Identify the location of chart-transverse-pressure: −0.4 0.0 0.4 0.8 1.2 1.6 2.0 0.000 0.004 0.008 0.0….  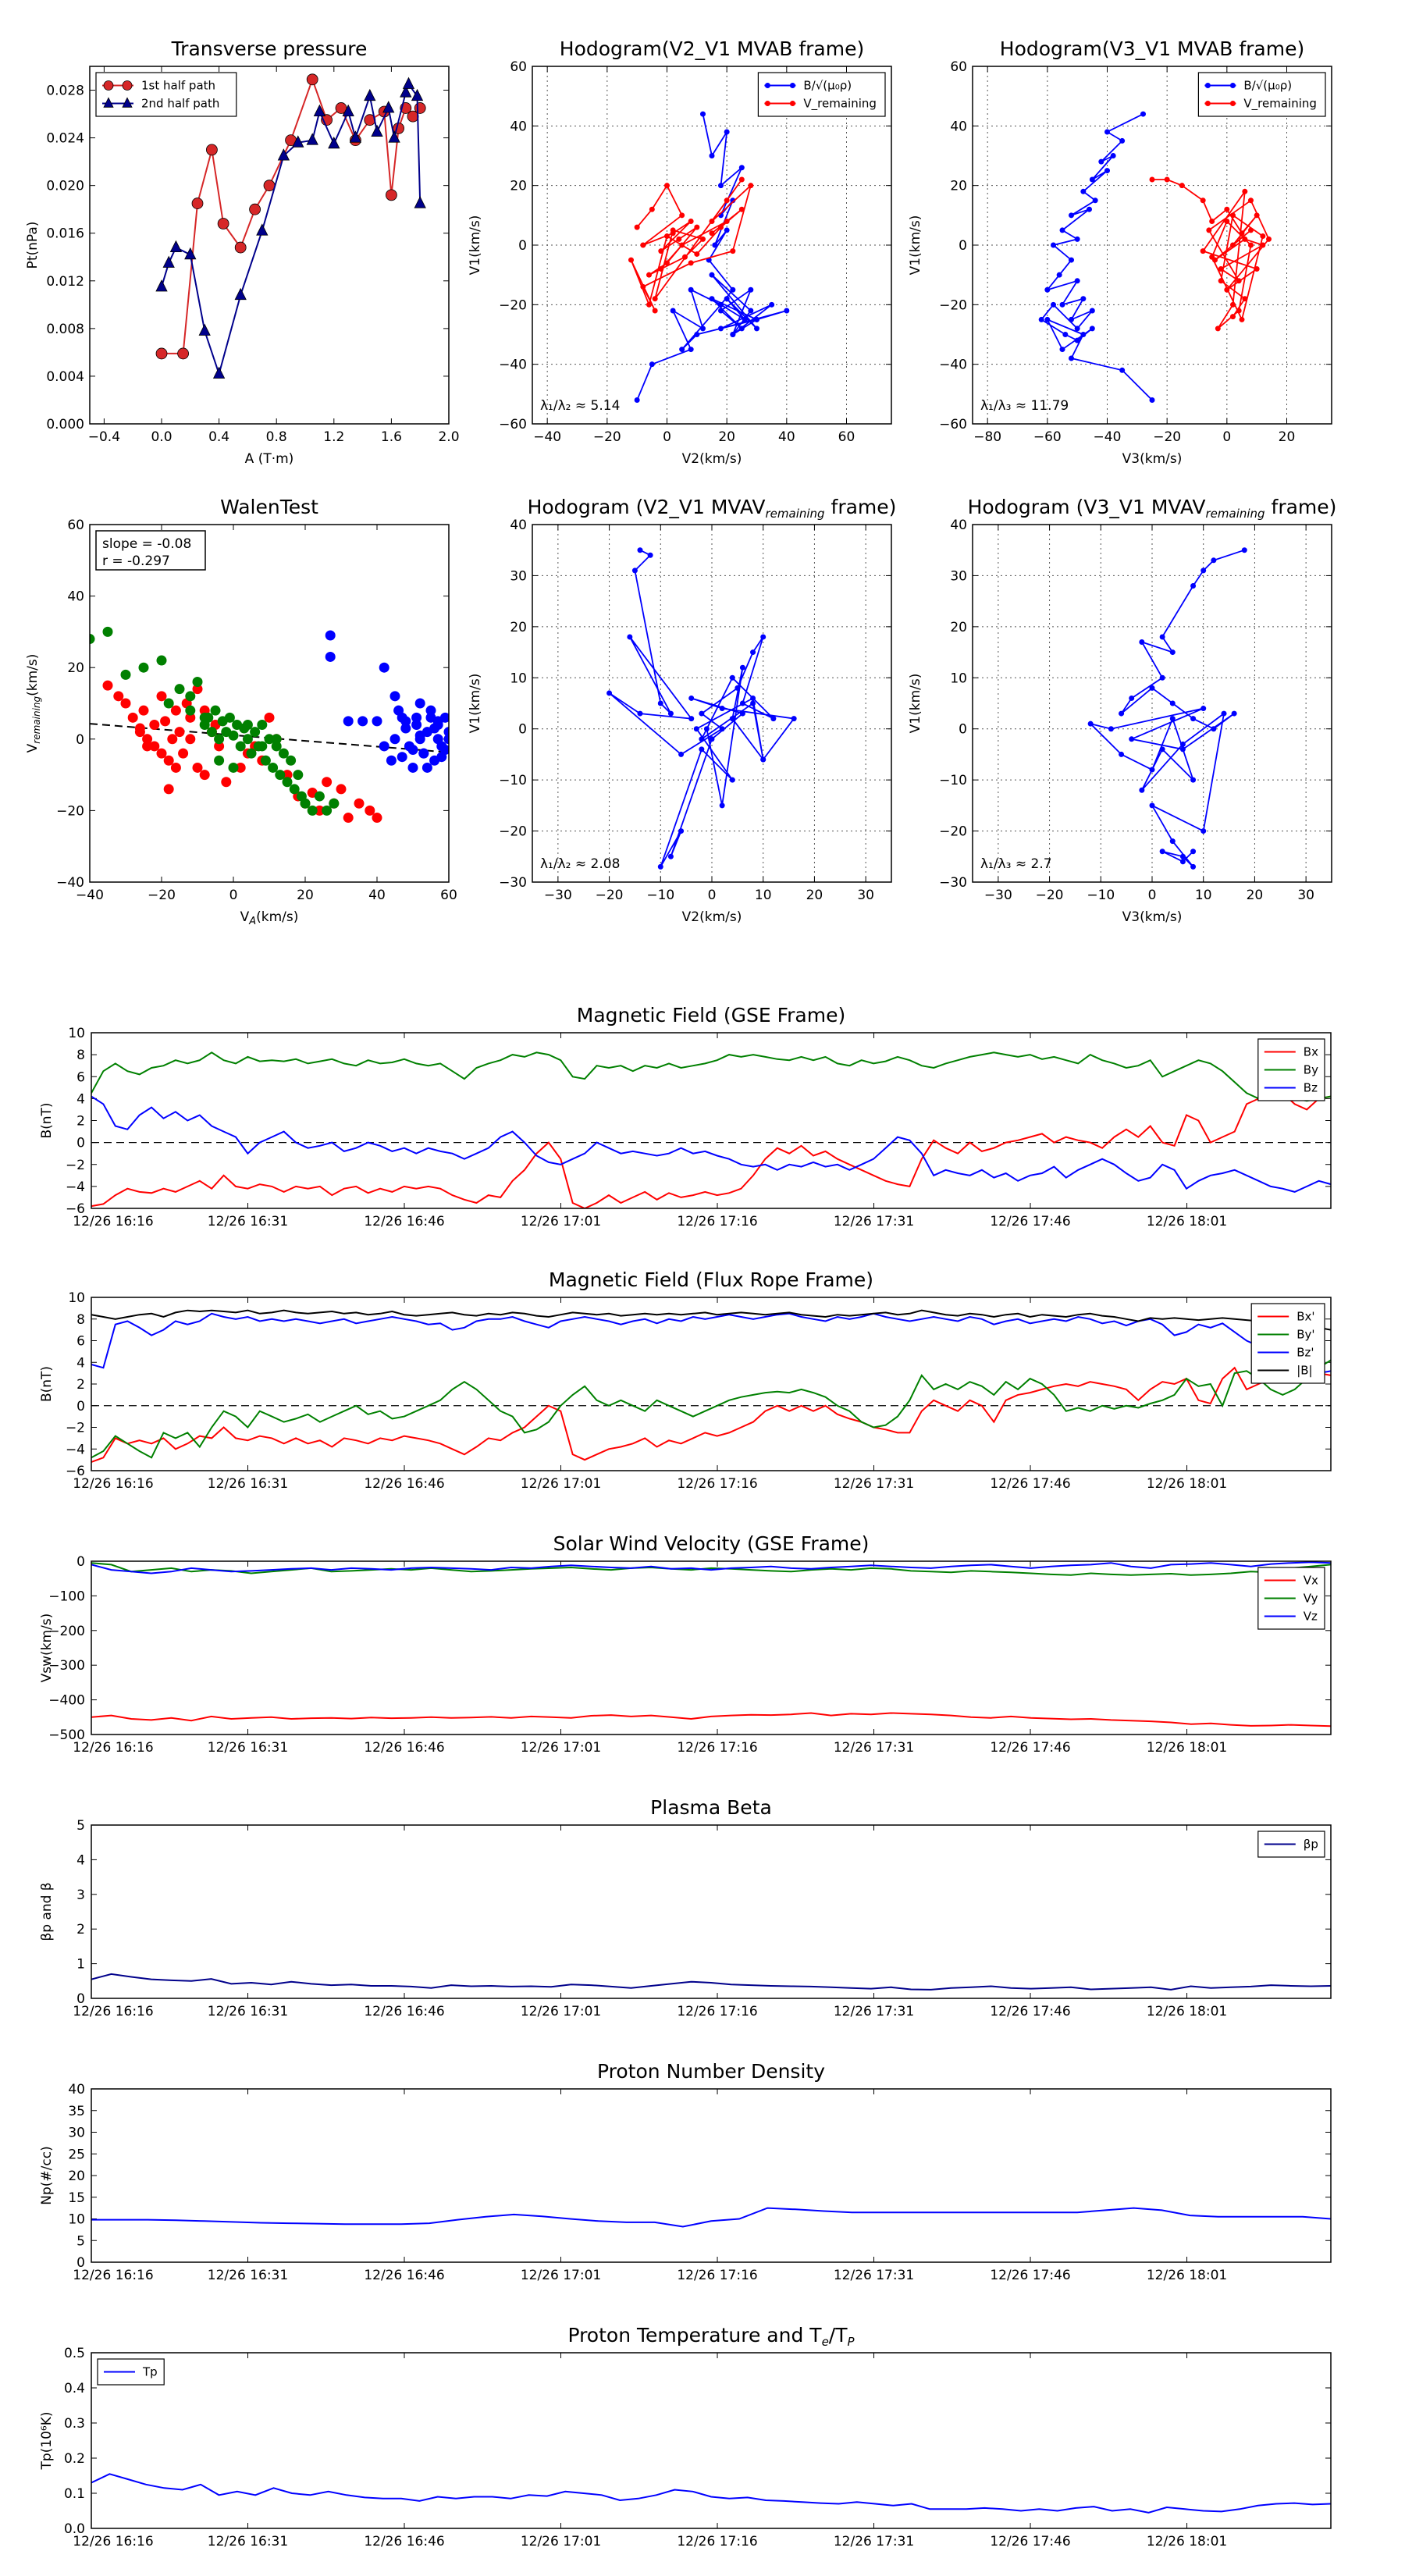
(242, 252).